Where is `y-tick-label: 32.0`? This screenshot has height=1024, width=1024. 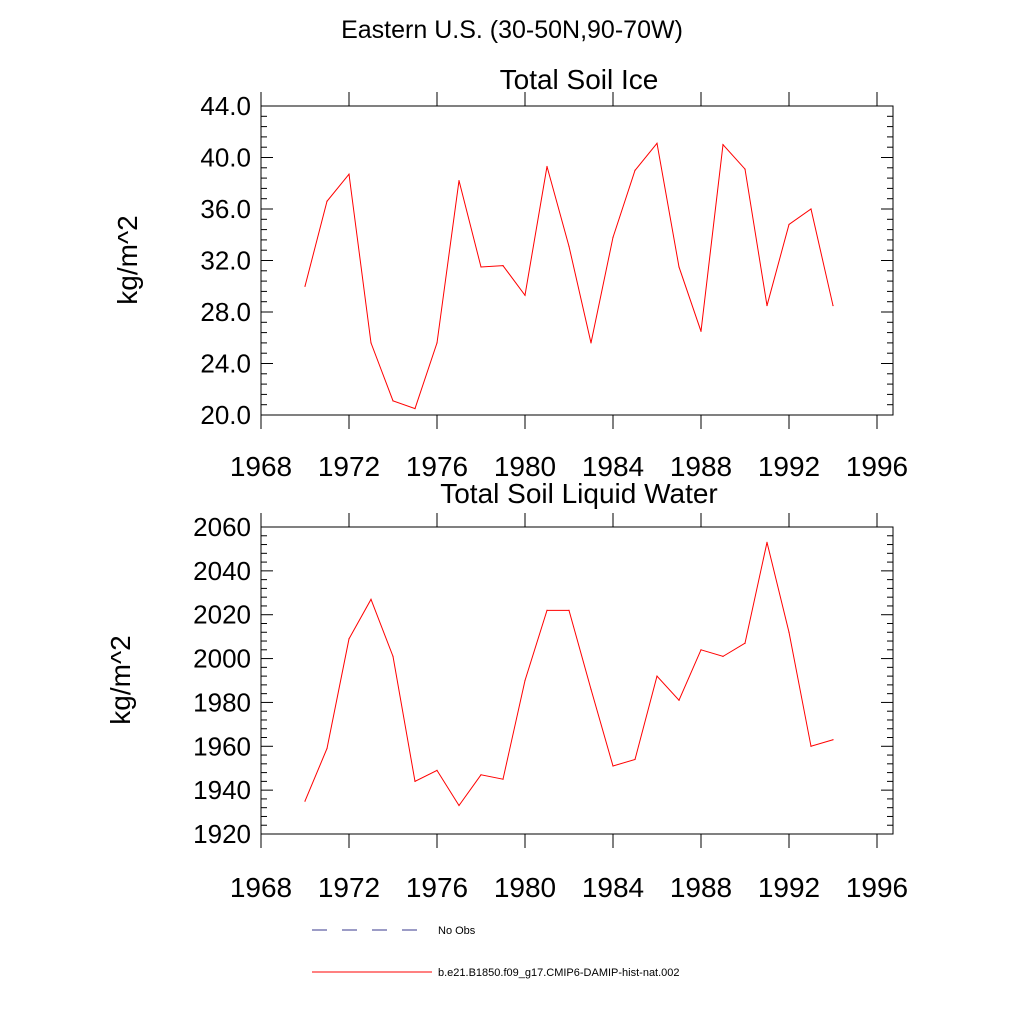
y-tick-label: 32.0 is located at coordinates (225, 261).